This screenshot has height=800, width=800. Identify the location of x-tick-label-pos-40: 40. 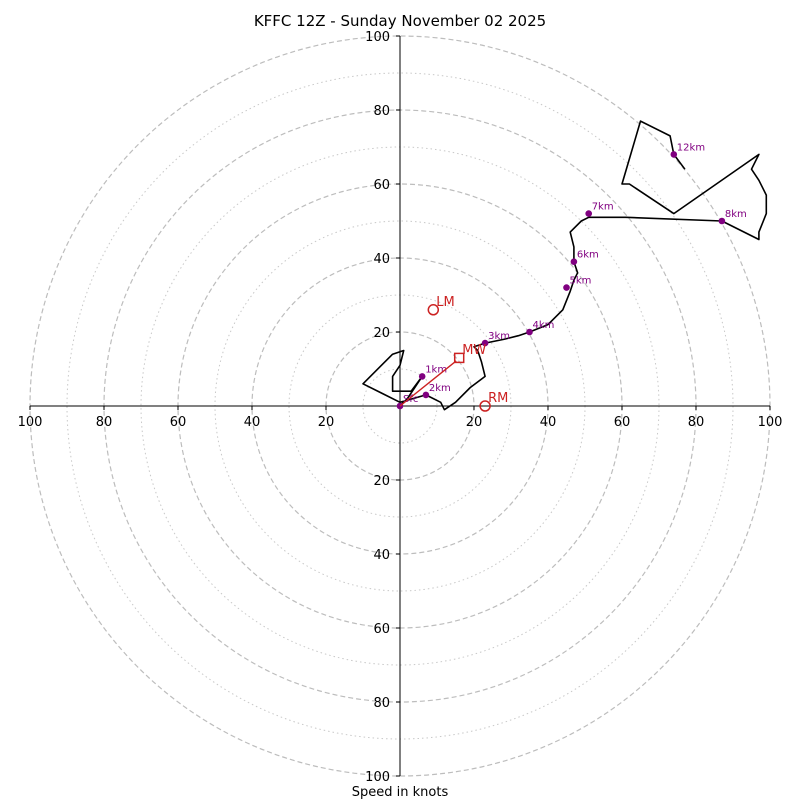
(548, 422).